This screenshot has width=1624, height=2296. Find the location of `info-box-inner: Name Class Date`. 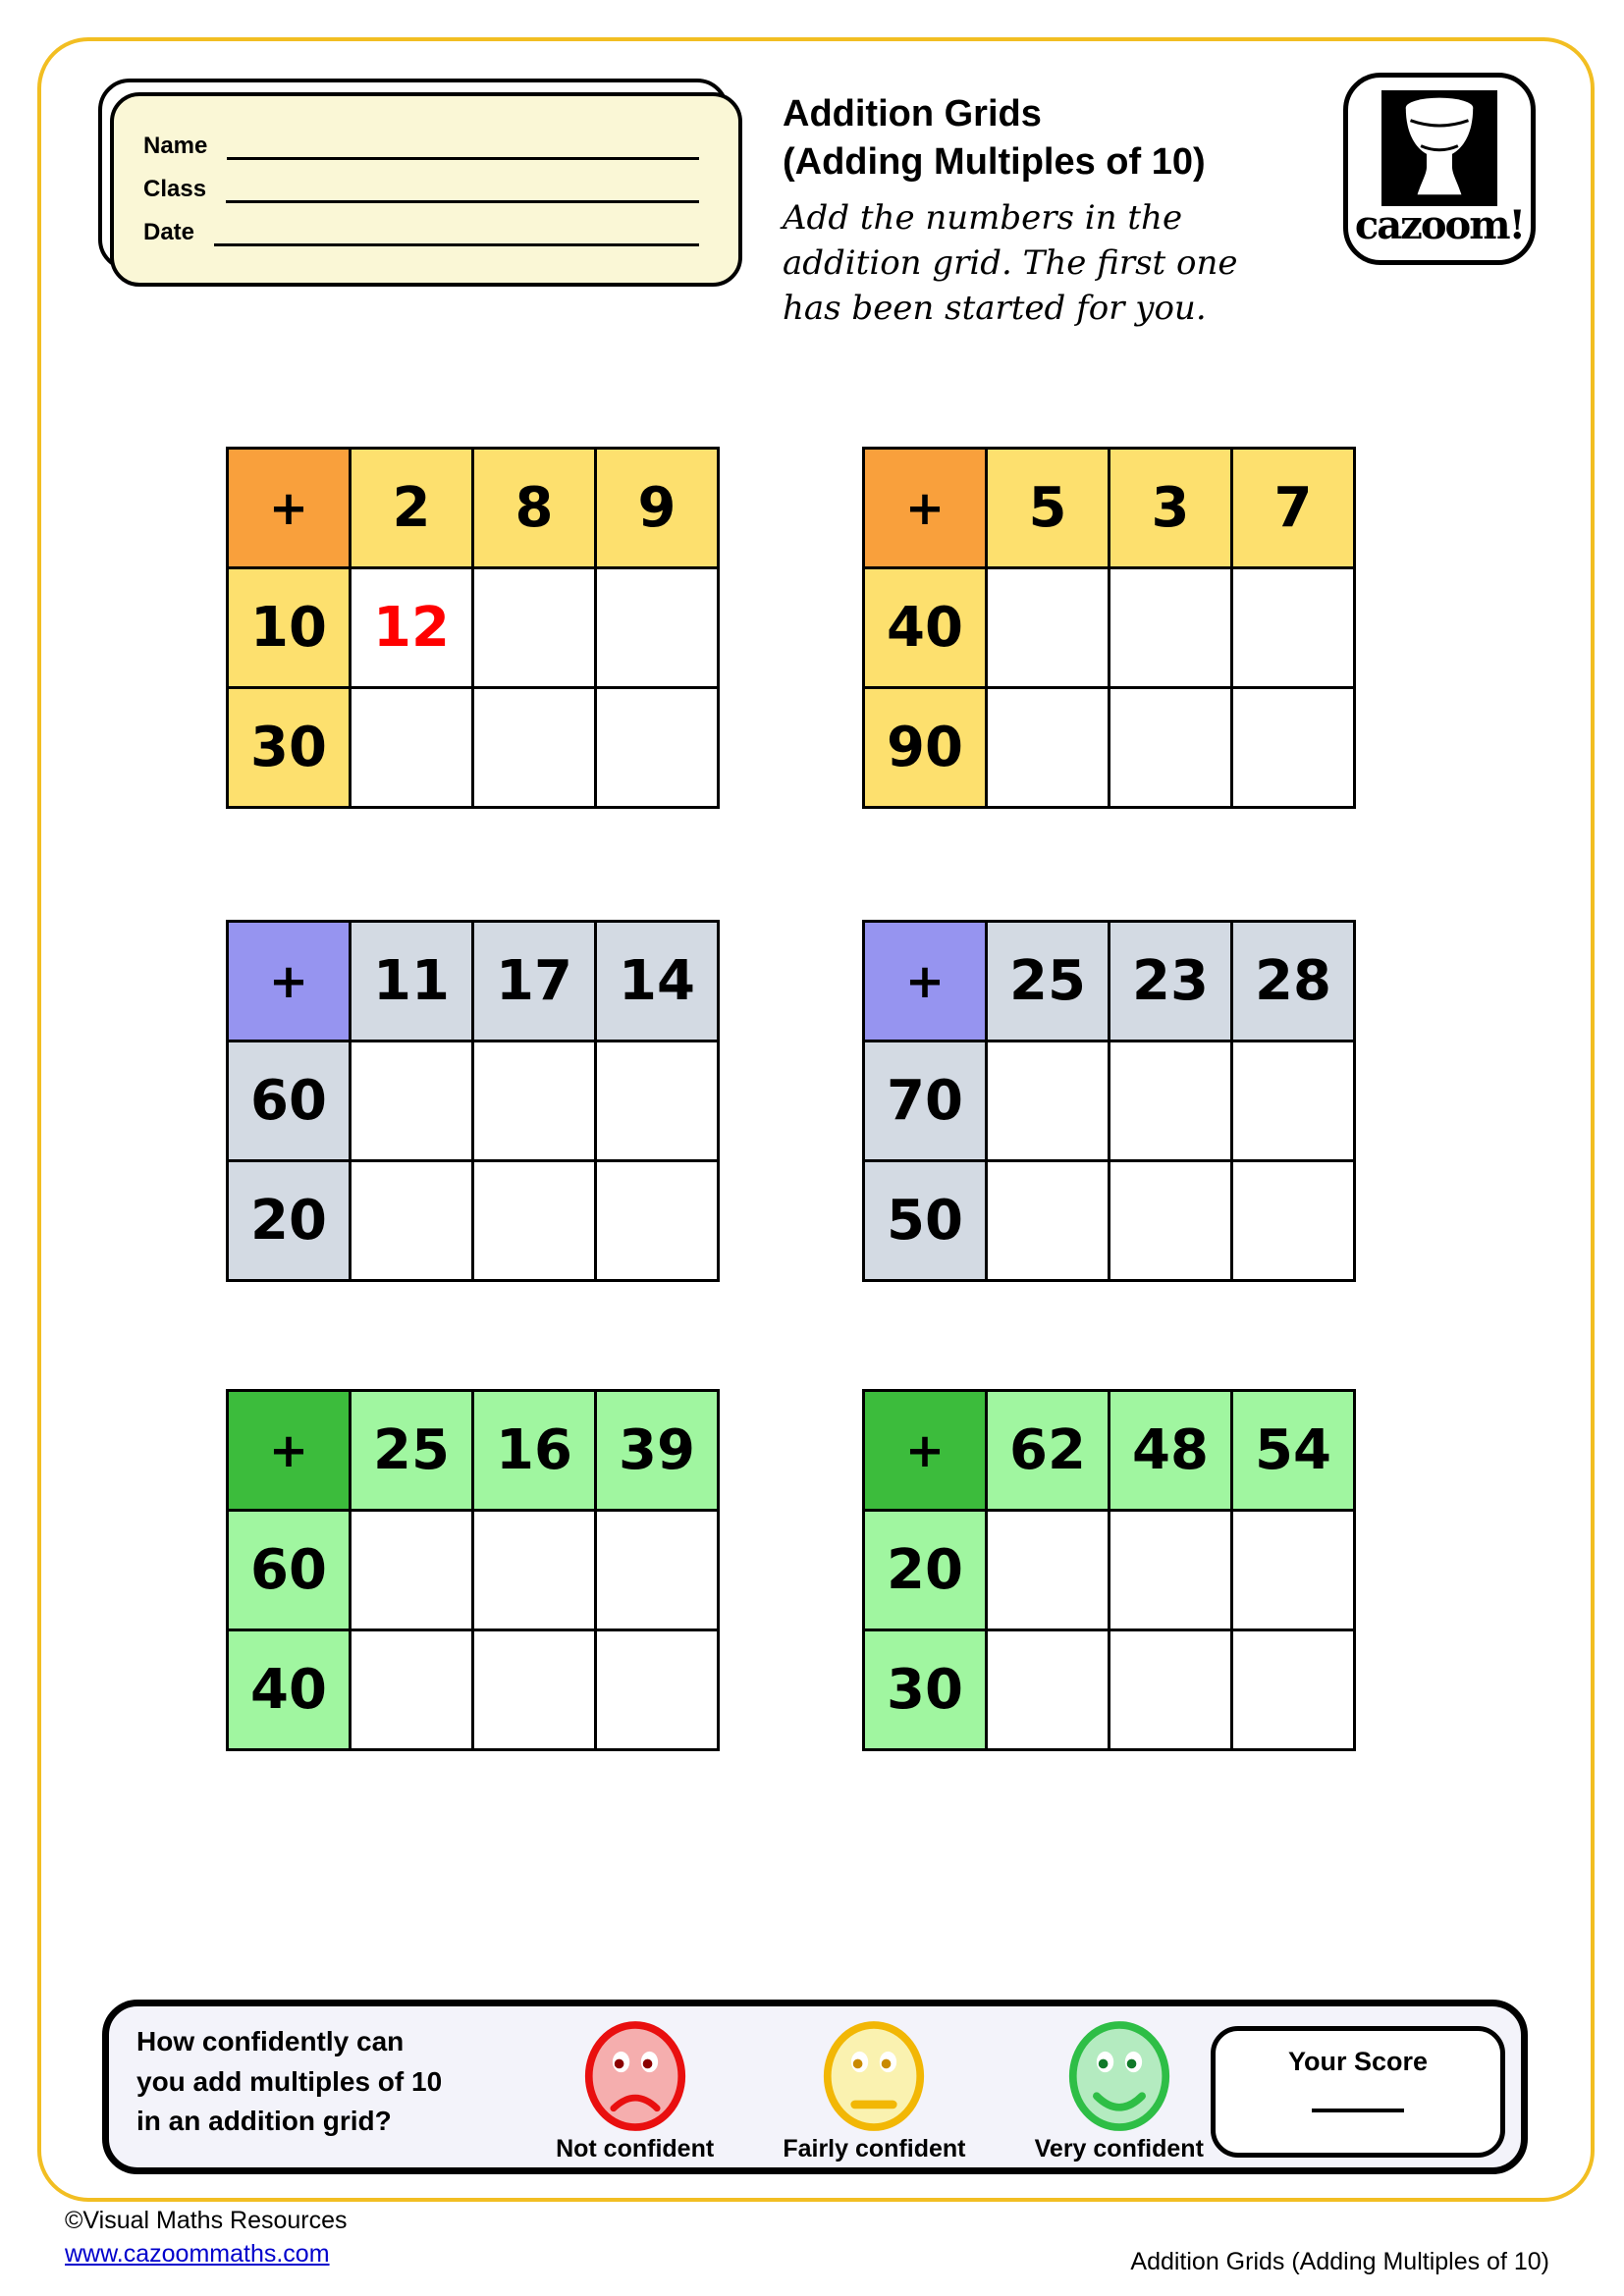

info-box-inner: Name Class Date is located at coordinates (426, 189).